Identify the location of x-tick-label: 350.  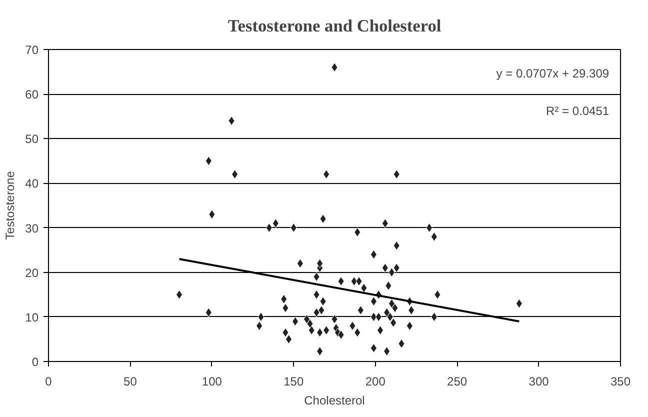
(620, 381).